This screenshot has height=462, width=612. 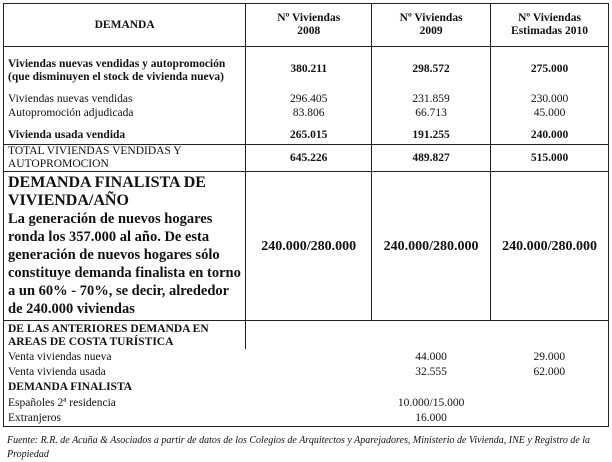 I want to click on value-2010: 230.000, so click(x=549, y=99).